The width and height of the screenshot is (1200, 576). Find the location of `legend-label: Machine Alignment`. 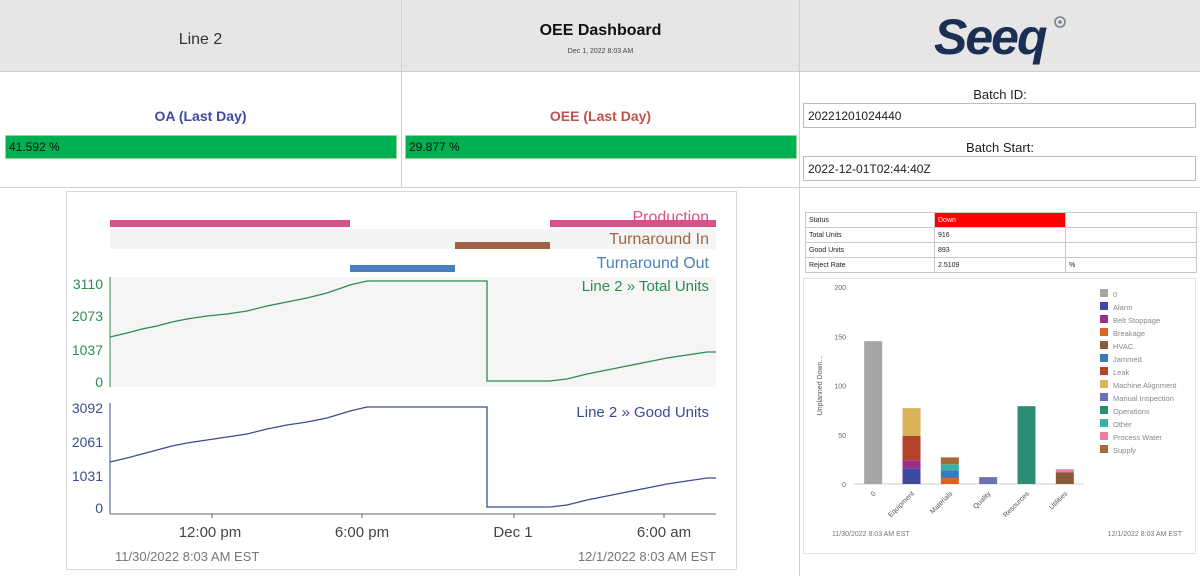

legend-label: Machine Alignment is located at coordinates (1145, 385).